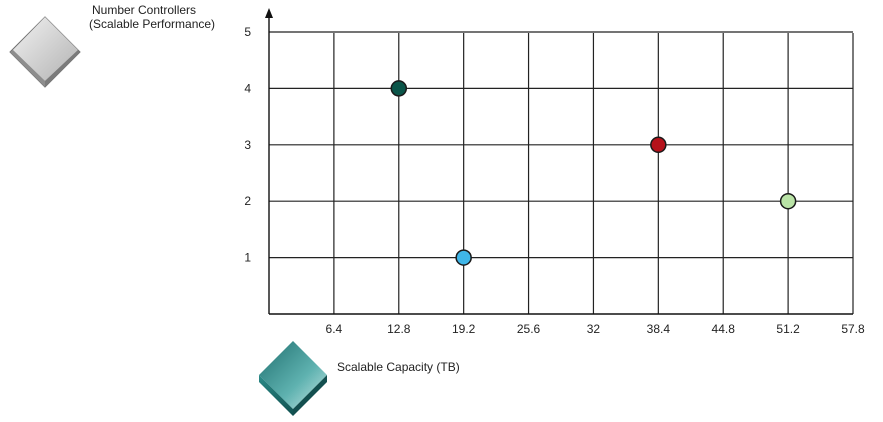 This screenshot has height=422, width=883. I want to click on y-axis-arrow-icon, so click(269, 13).